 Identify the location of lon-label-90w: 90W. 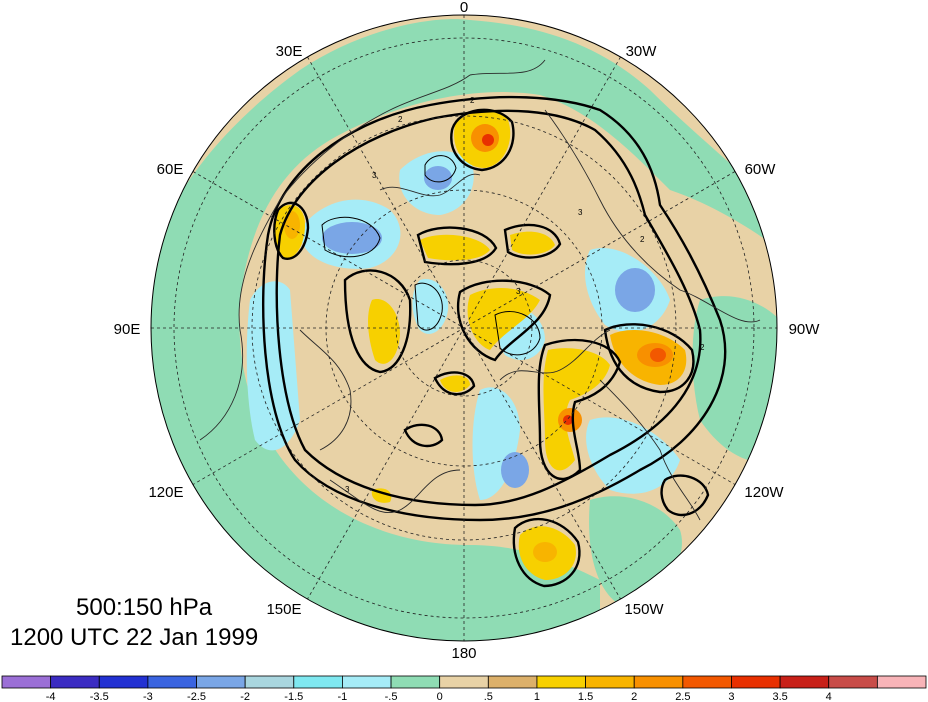
(805, 329).